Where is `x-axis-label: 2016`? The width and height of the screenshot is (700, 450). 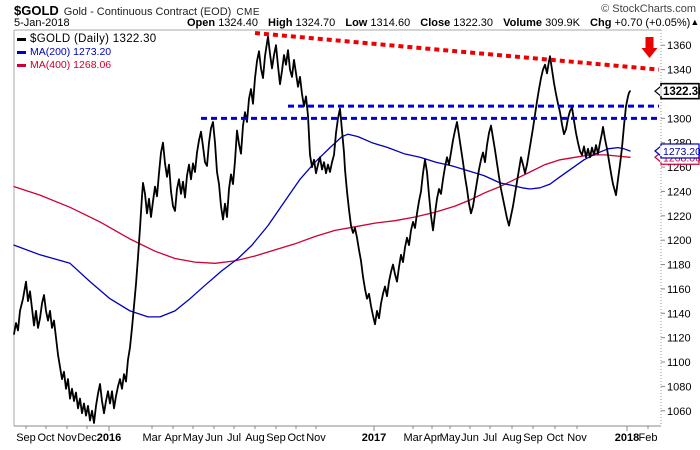
x-axis-label: 2016 is located at coordinates (109, 438).